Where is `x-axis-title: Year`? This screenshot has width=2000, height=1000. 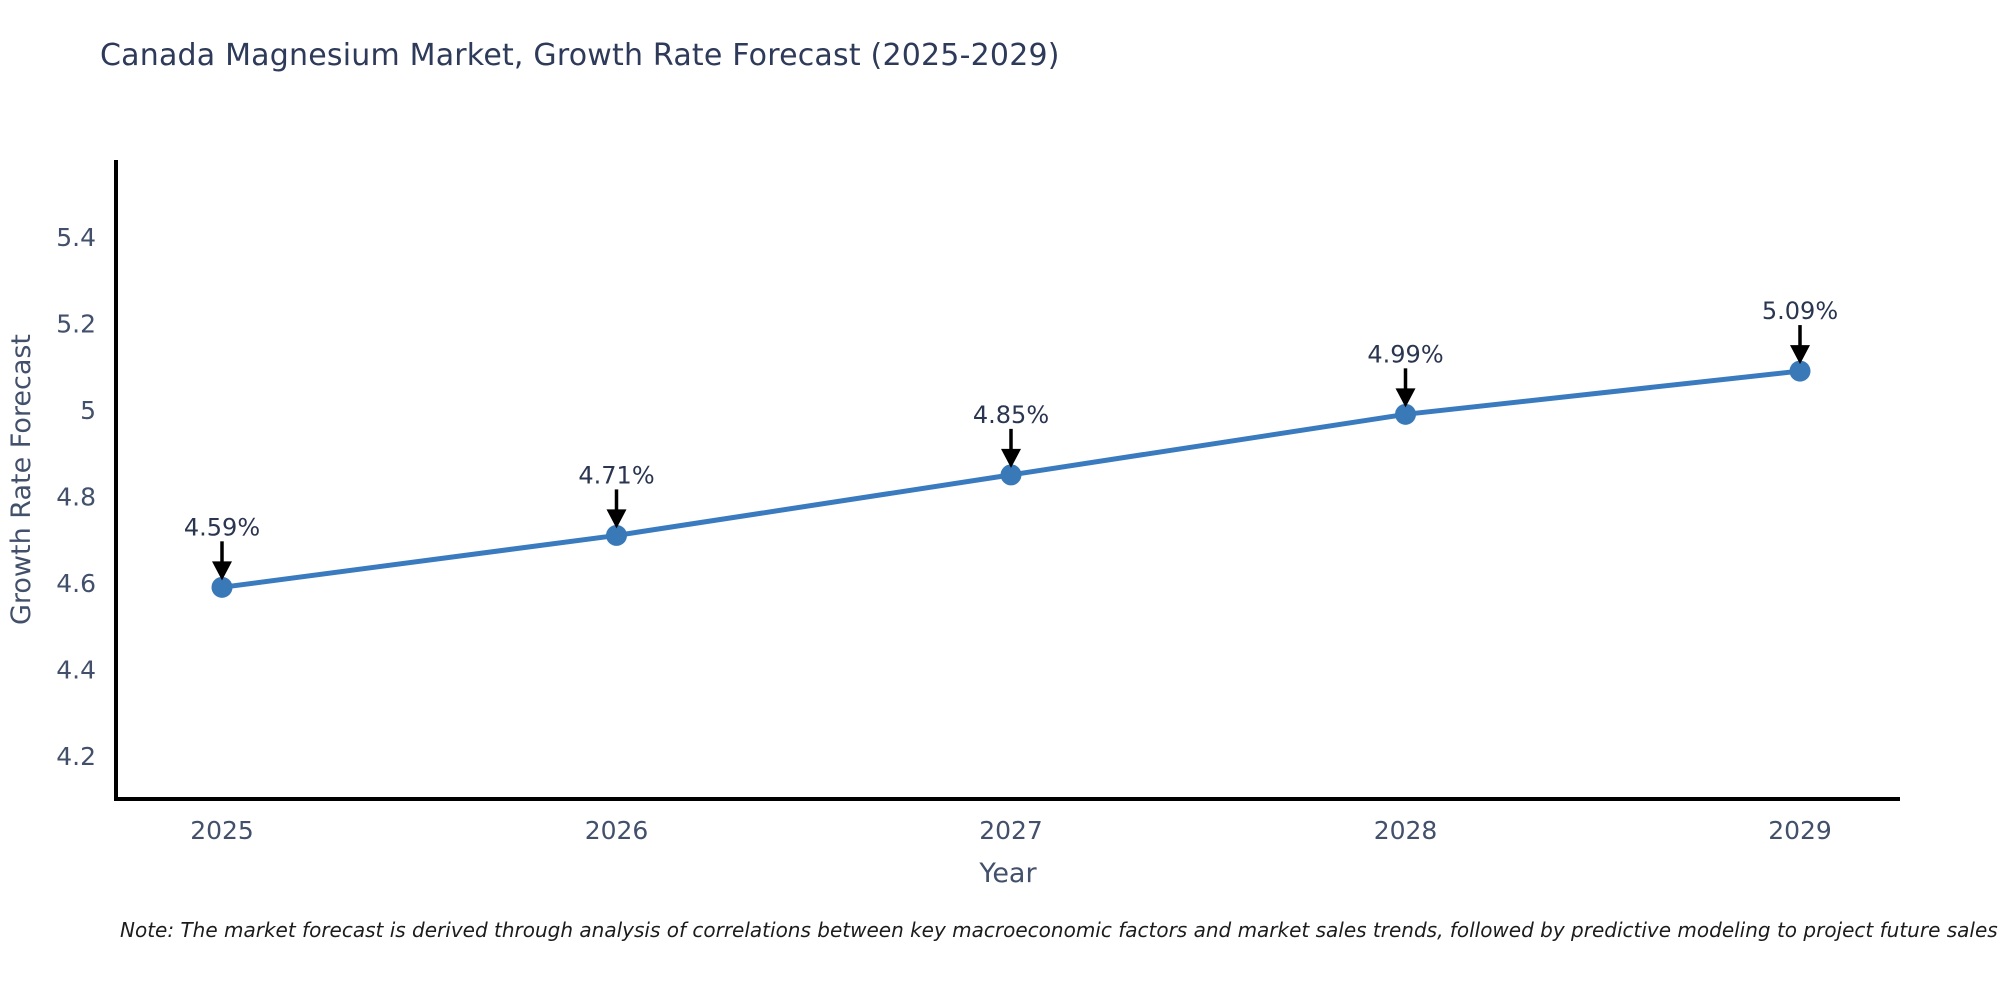
x-axis-title: Year is located at coordinates (1007, 873).